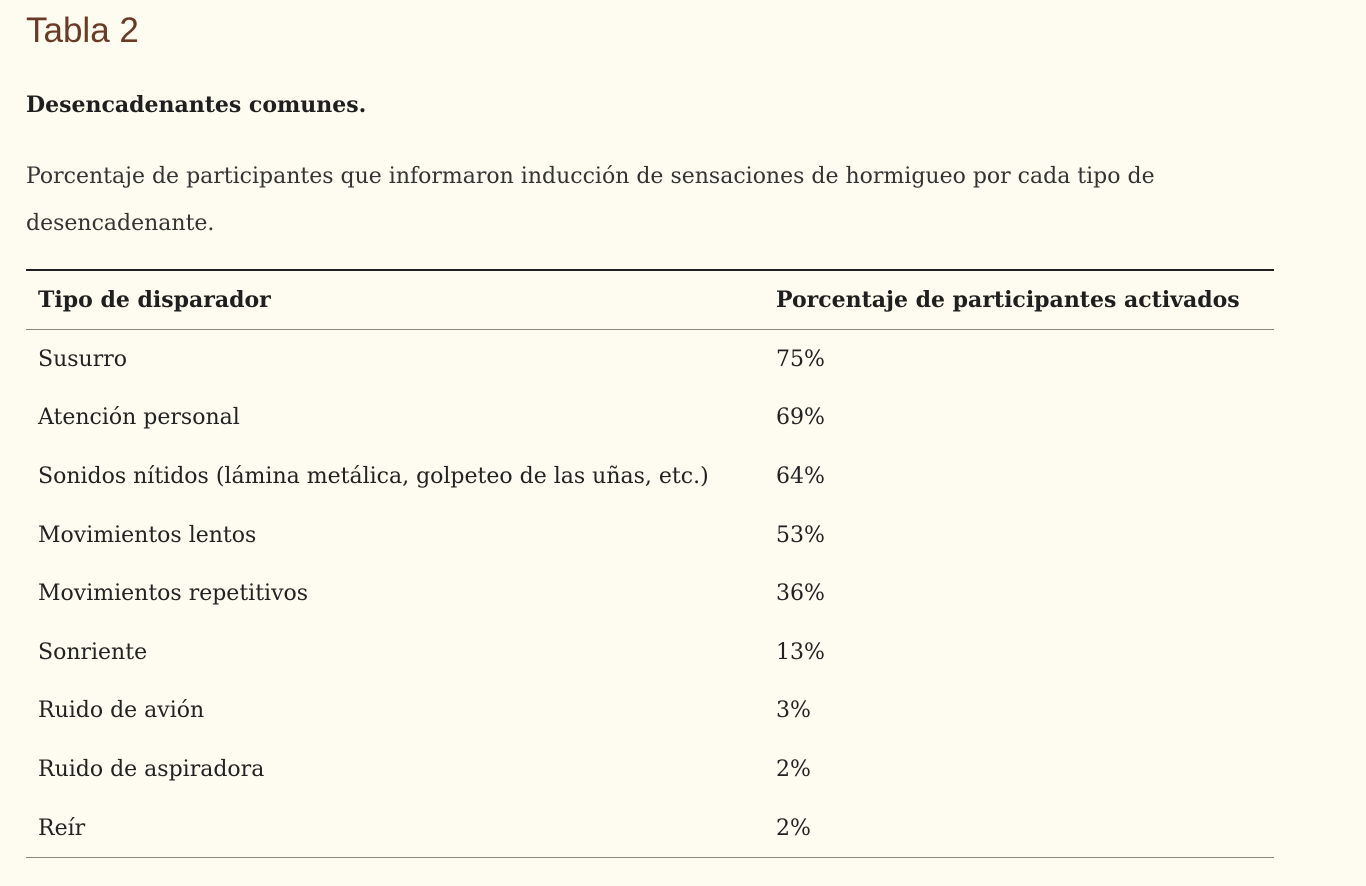 The height and width of the screenshot is (886, 1366). I want to click on table-row: Movimientos repetitivos 36%, so click(650, 593).